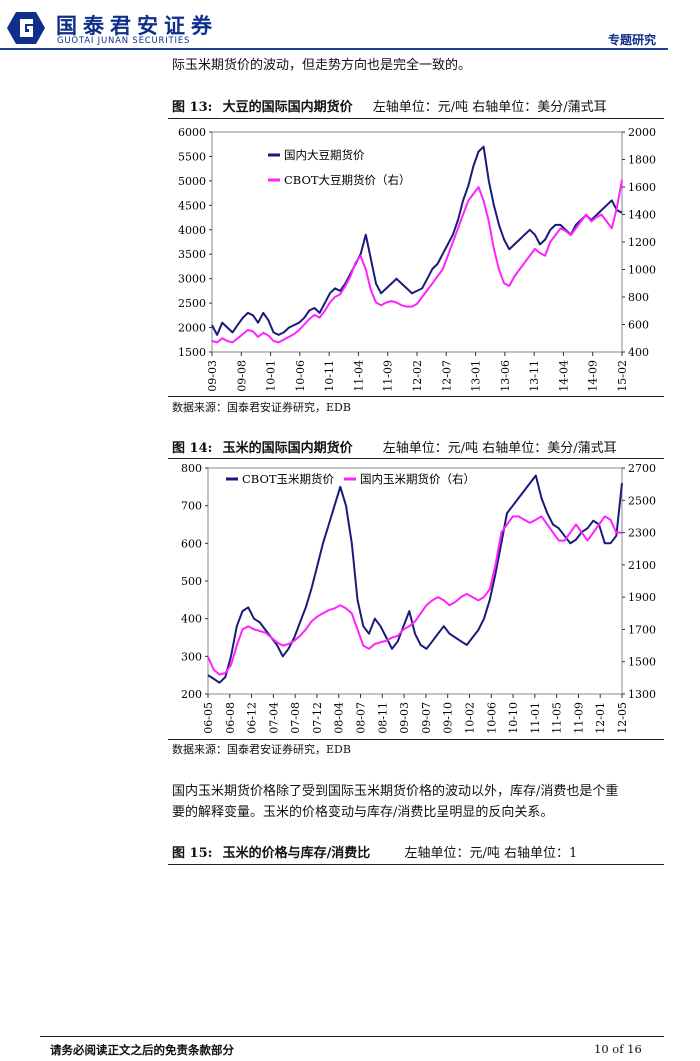  Describe the element at coordinates (642, 500) in the screenshot. I see `y-right-tick-label: 2500` at that location.